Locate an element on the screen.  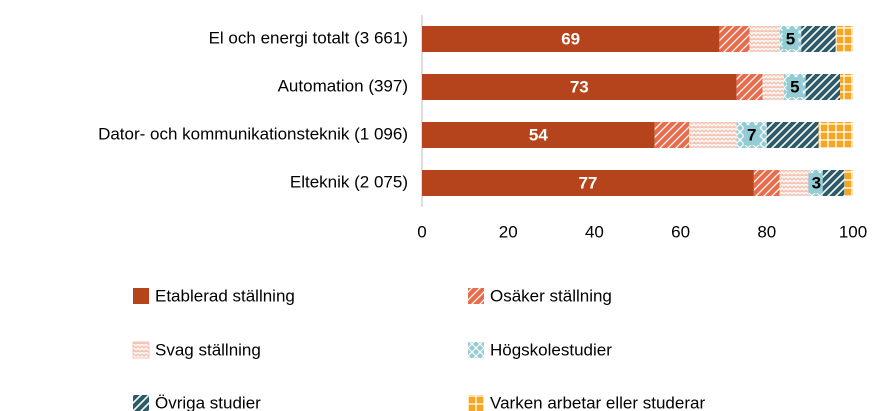
y-tick-label: Dator- och kommunikationsteknik (1 096) is located at coordinates (253, 133).